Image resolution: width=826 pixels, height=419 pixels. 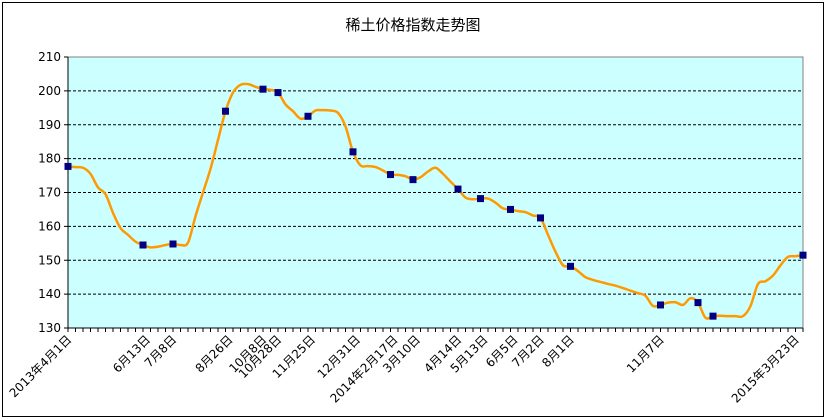 What do you see at coordinates (49, 57) in the screenshot?
I see `y-tick-label-210: 210` at bounding box center [49, 57].